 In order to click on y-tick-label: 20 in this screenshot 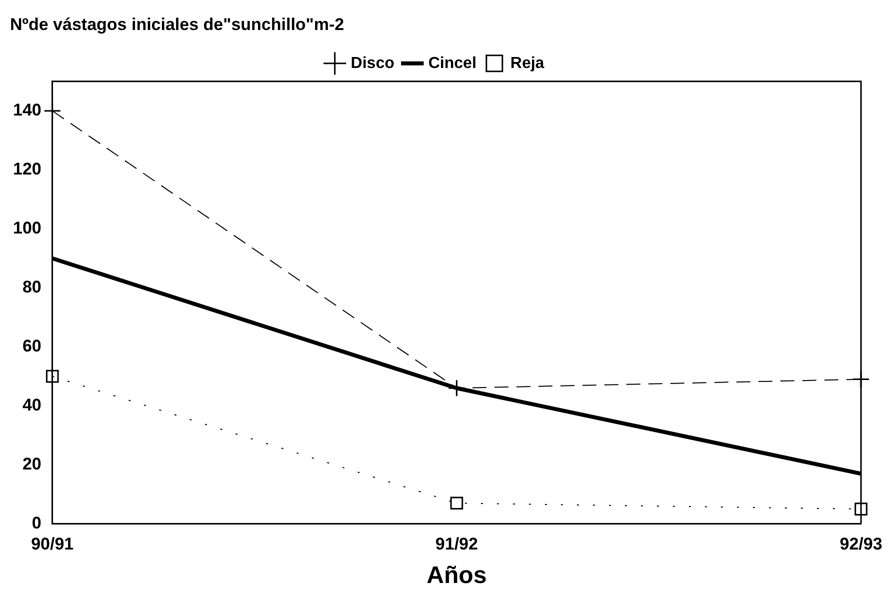, I will do `click(32, 464)`.